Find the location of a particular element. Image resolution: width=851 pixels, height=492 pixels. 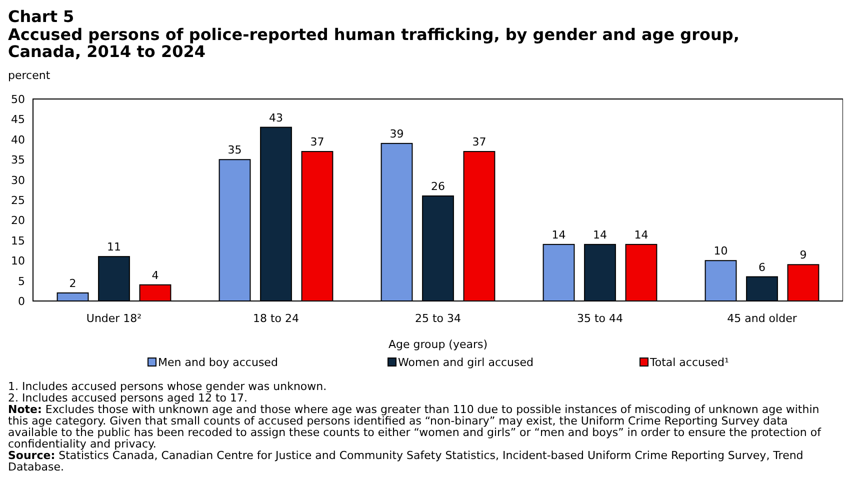

text: Note: Excludes those with unknown age and those where age was greater than 110 due to possible instances of miscoding of unknown age within this age category. Given that small counts of accused persons identified as “non-binary” may exist, the Uniform Crime Reporting Survey data available to the public has been recoded to assign these counts to either “women and girls” or “men and boys” in order to ensure the protection of confidentiality and privacy. is located at coordinates (415, 426).